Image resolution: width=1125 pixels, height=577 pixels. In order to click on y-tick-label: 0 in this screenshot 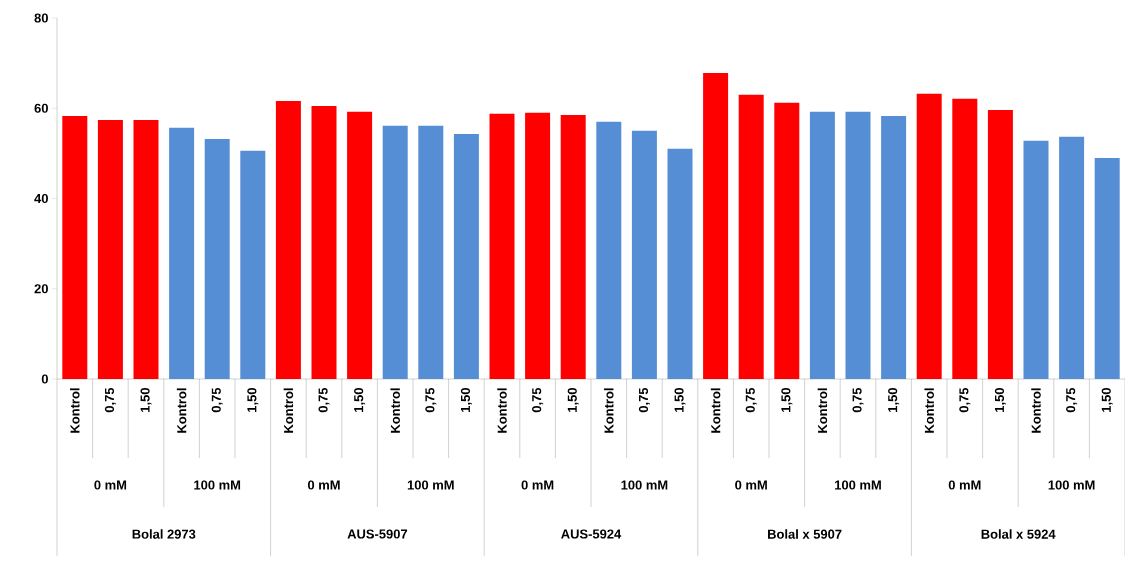, I will do `click(44, 379)`.